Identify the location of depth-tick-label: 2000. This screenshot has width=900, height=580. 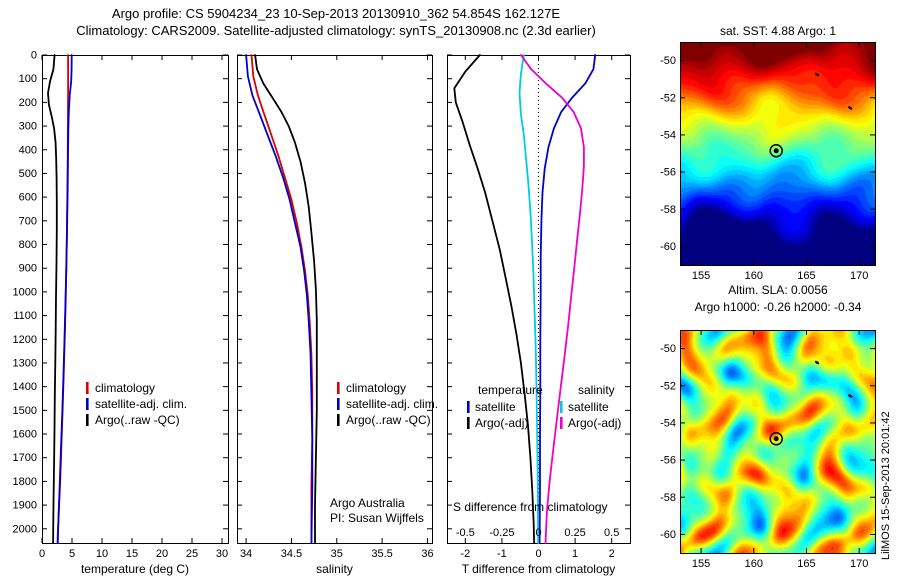
(25, 529).